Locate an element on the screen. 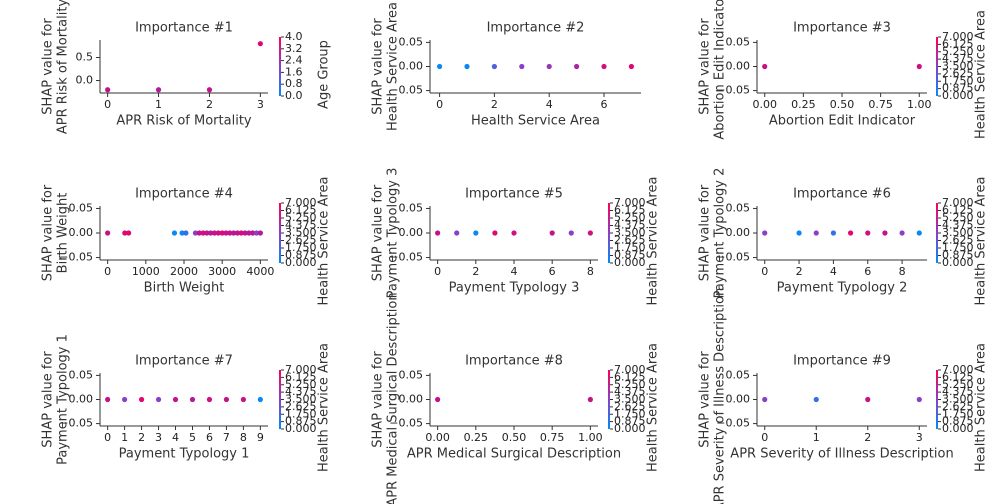  y-axis-label: Abortion Edit Indicator is located at coordinates (720, 70).